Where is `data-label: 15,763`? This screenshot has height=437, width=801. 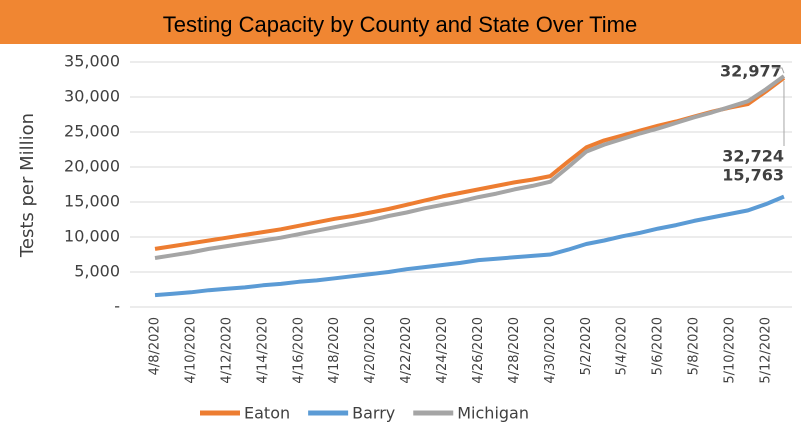
data-label: 15,763 is located at coordinates (753, 175).